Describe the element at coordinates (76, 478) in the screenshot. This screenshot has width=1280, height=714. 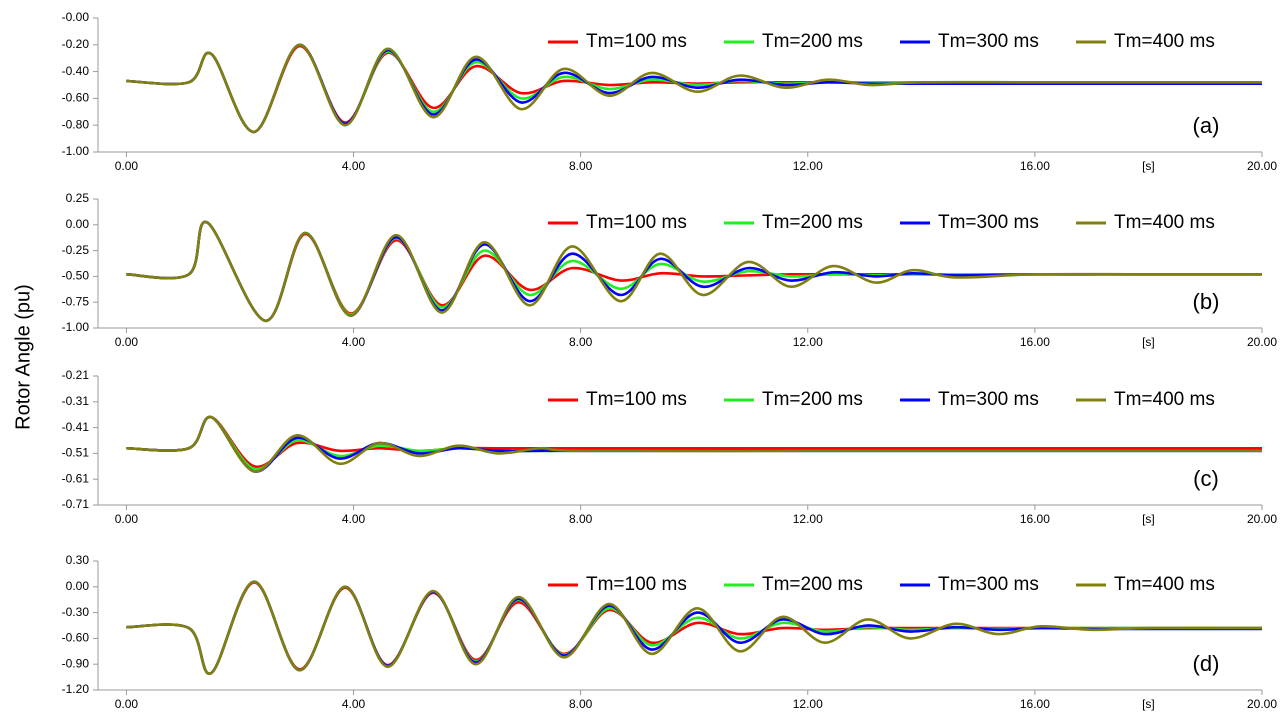
I see `y-tick-label: -0.61` at that location.